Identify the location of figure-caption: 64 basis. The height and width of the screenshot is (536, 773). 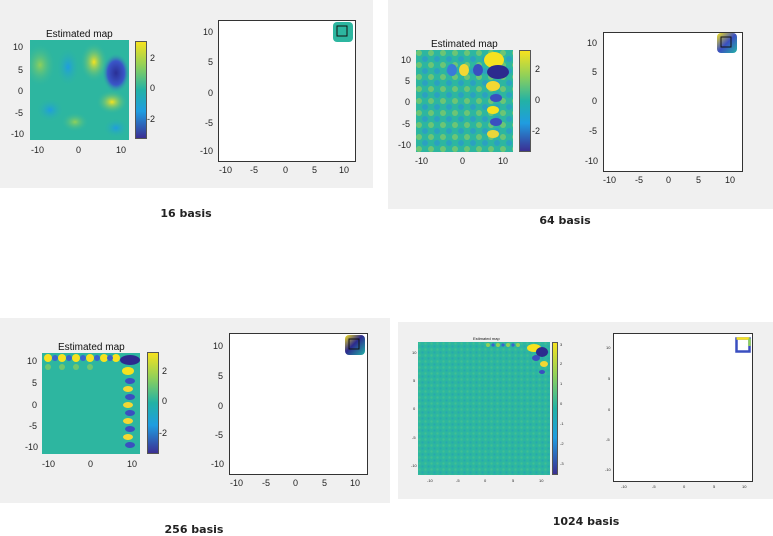
(565, 220).